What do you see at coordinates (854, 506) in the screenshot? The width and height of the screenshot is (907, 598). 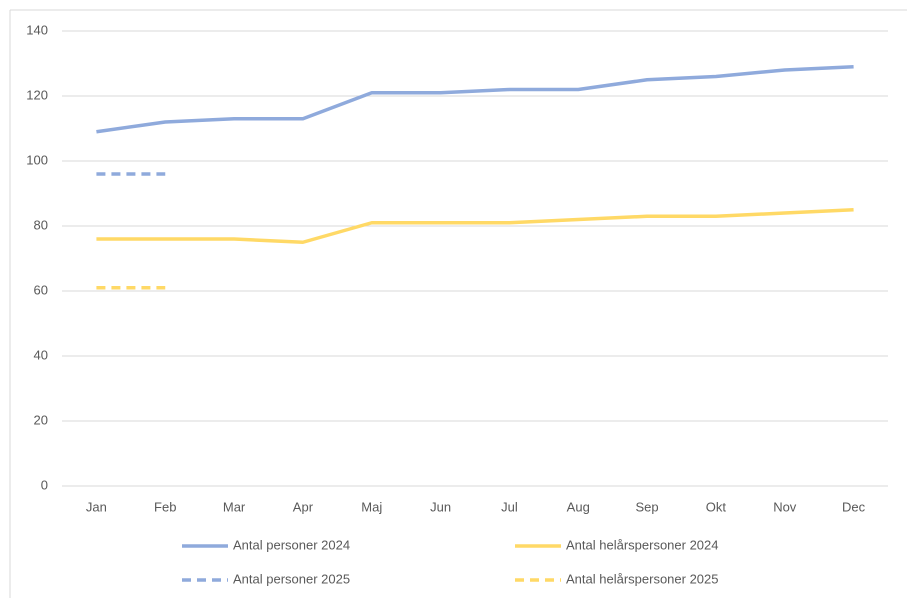 I see `x-tick-label: Dec` at bounding box center [854, 506].